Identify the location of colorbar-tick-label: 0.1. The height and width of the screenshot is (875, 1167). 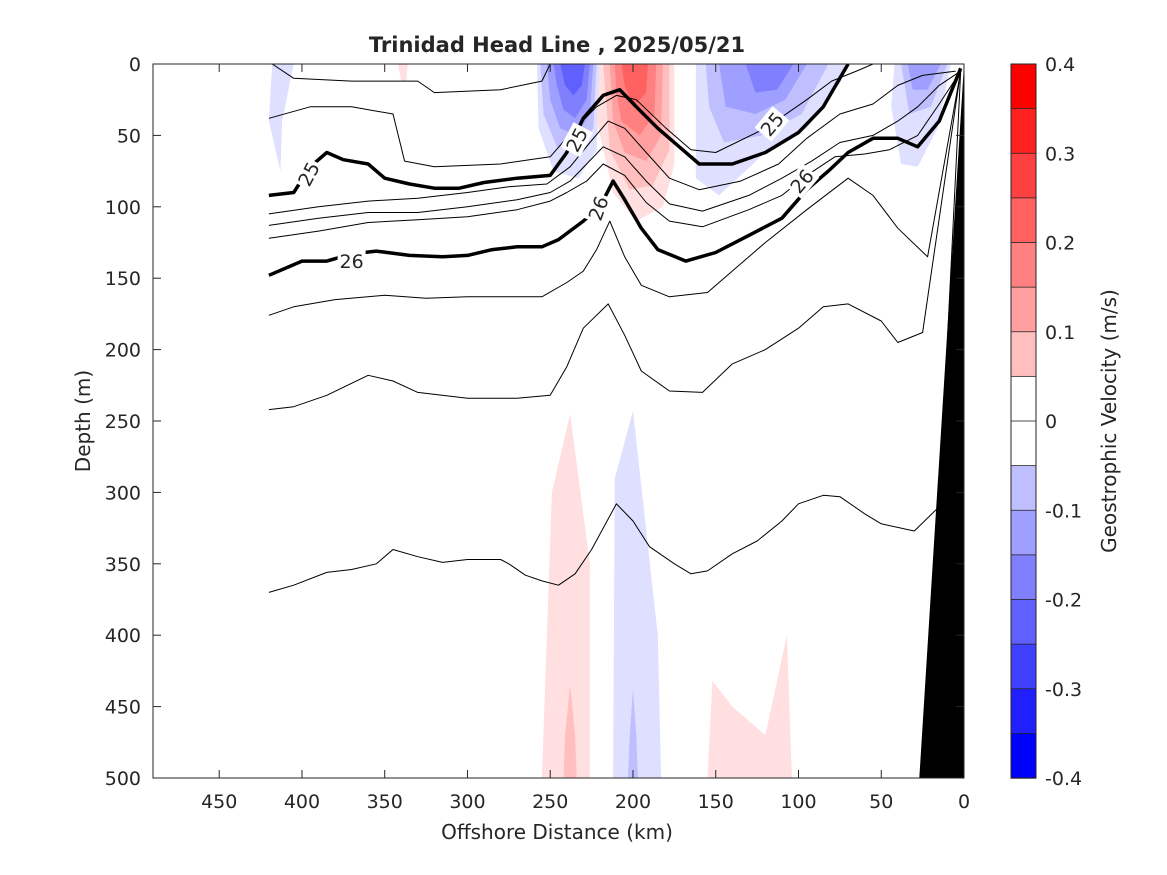
(1060, 333).